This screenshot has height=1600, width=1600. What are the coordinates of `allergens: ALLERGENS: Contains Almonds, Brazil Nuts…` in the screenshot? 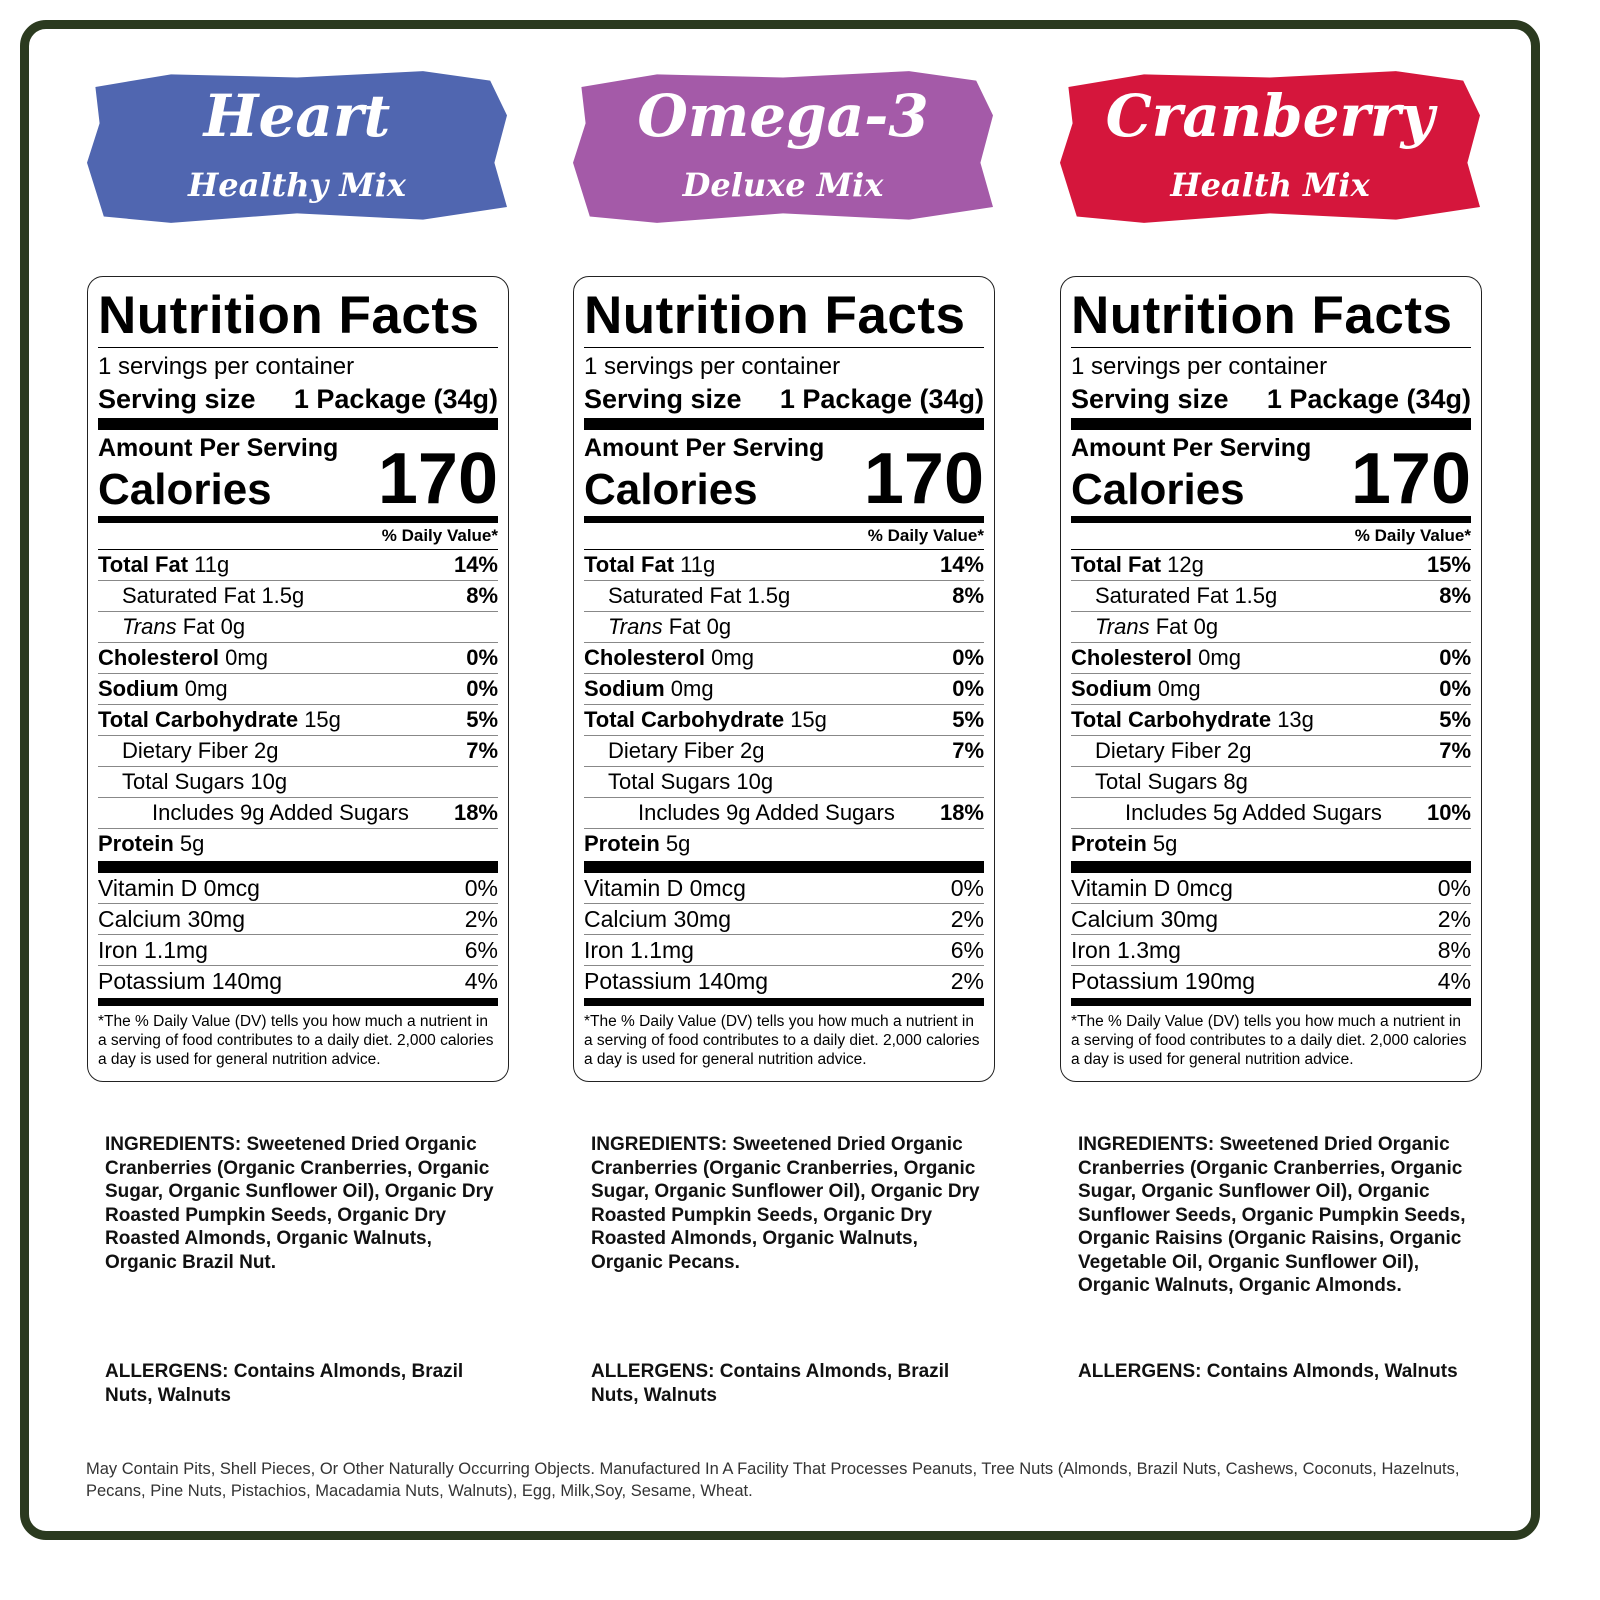 It's located at (302, 1383).